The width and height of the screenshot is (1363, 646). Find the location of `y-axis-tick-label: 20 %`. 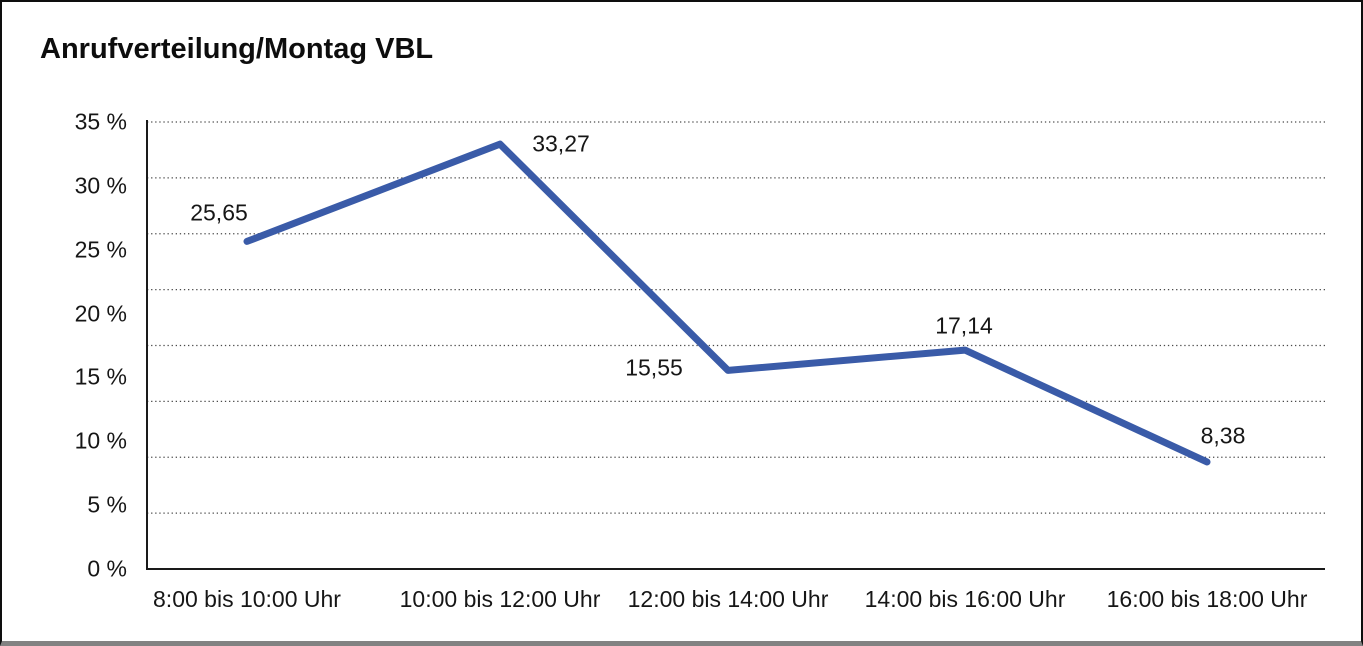

y-axis-tick-label: 20 % is located at coordinates (100, 313).